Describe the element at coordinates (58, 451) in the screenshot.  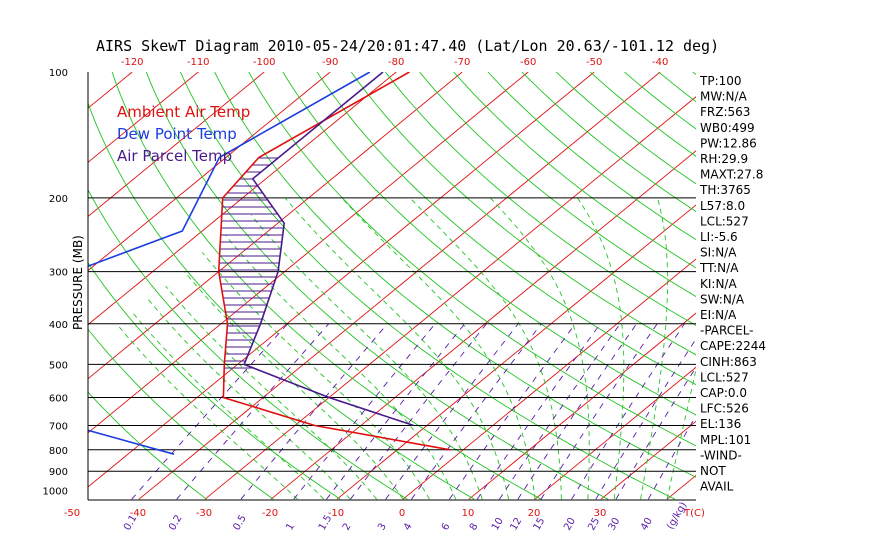
I see `pressure-tick-800: 800` at that location.